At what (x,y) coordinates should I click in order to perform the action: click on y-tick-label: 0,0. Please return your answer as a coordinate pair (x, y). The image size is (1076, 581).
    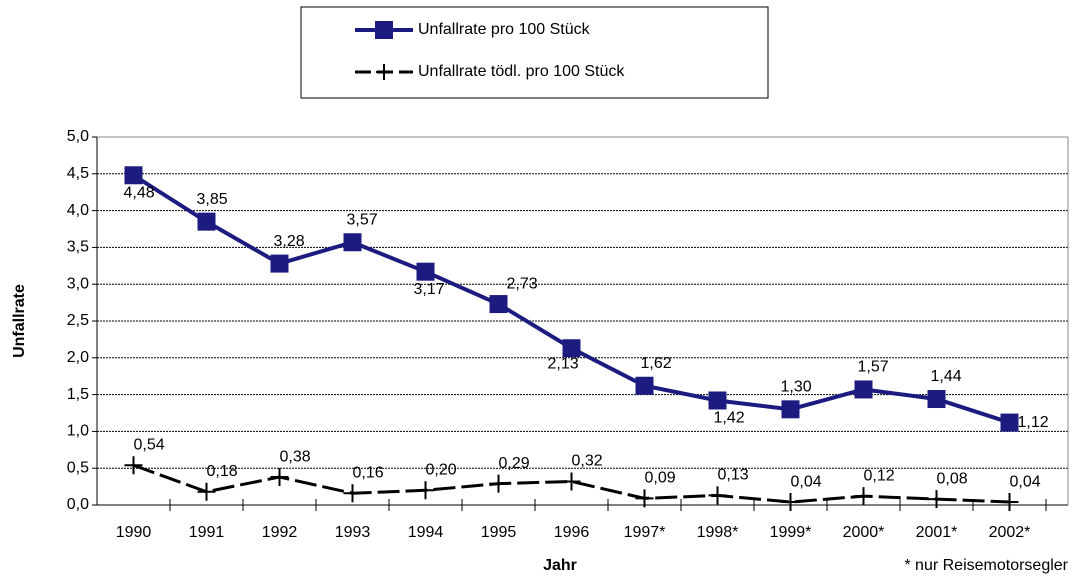
    Looking at the image, I should click on (78, 504).